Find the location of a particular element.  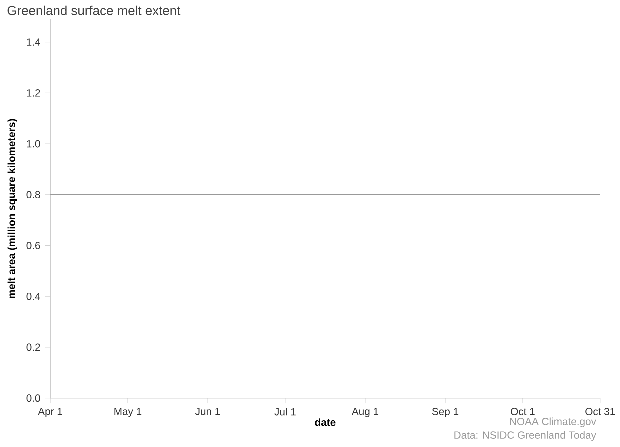

x-tick-label: Oct 31 is located at coordinates (601, 412).